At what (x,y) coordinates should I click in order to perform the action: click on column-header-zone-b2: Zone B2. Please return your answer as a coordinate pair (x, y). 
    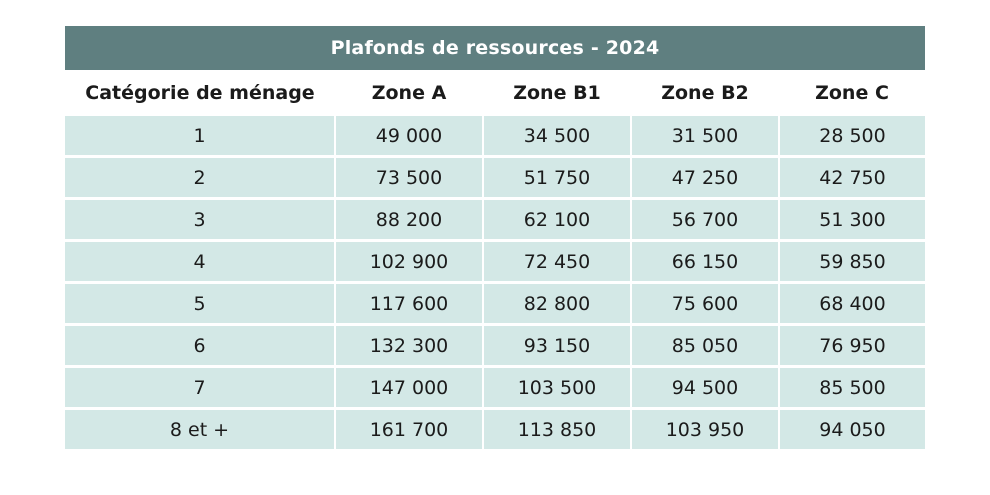
    Looking at the image, I should click on (705, 93).